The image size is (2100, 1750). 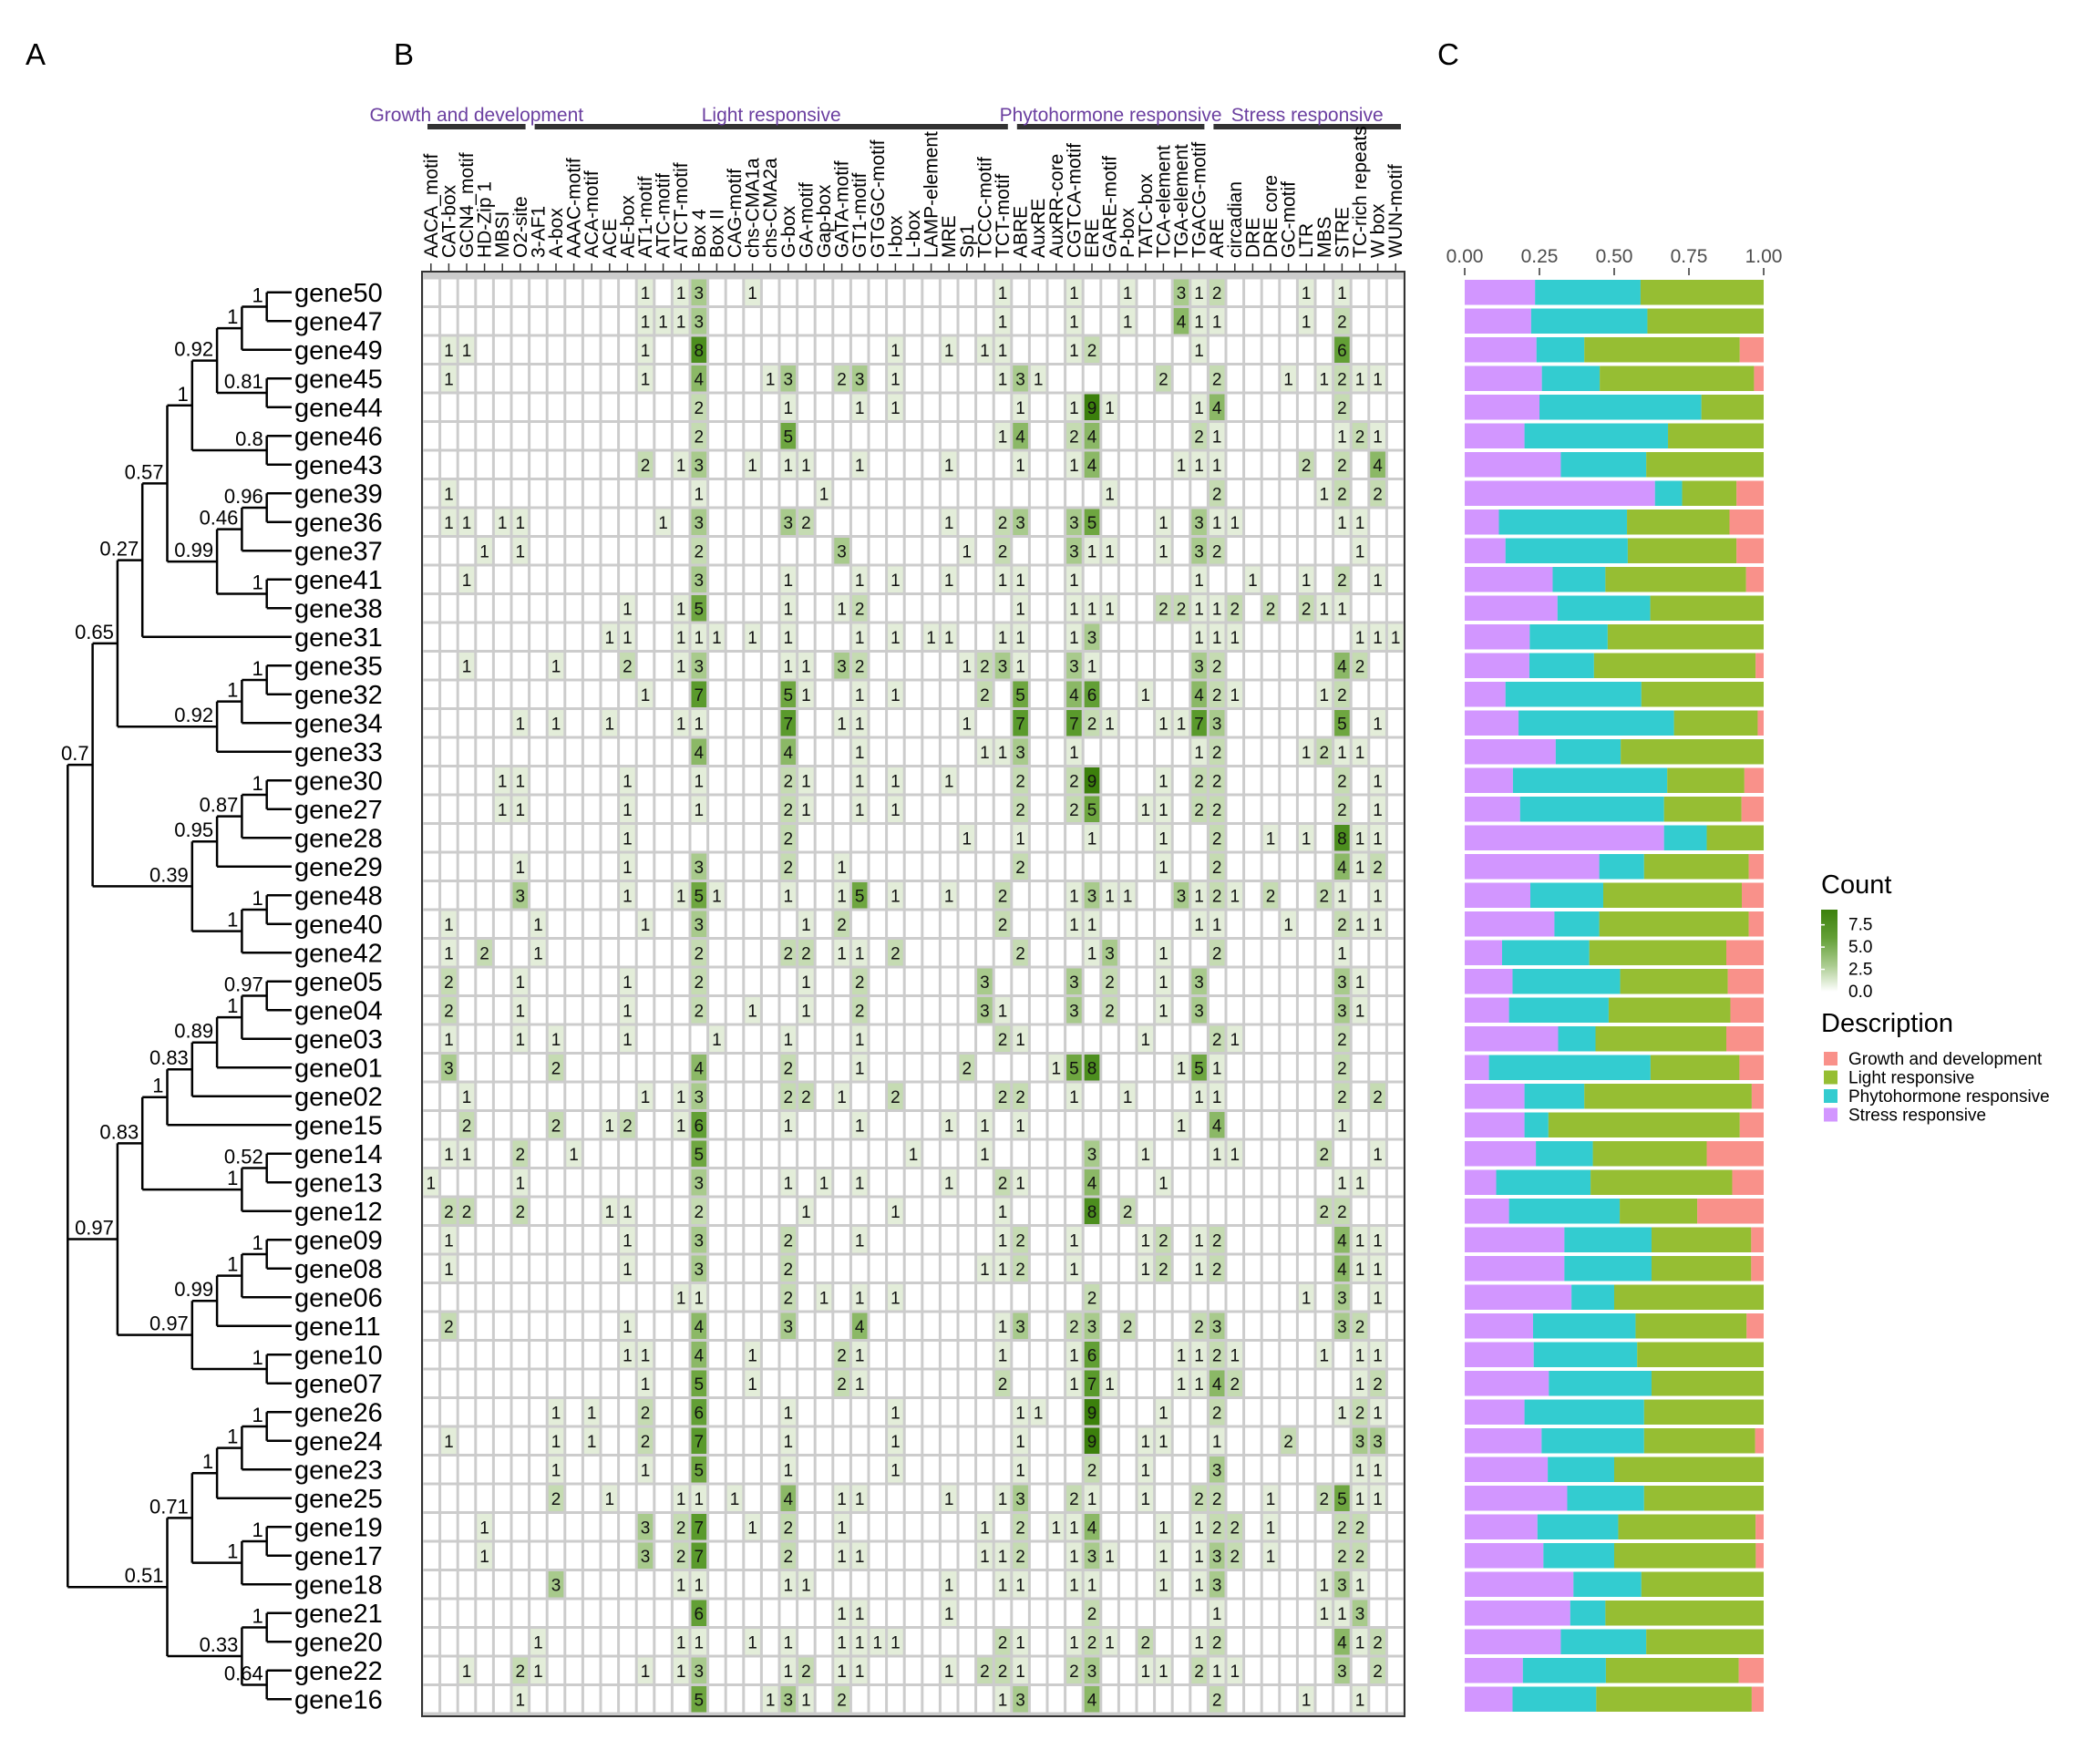 I want to click on gene-label: gene19, so click(x=339, y=1528).